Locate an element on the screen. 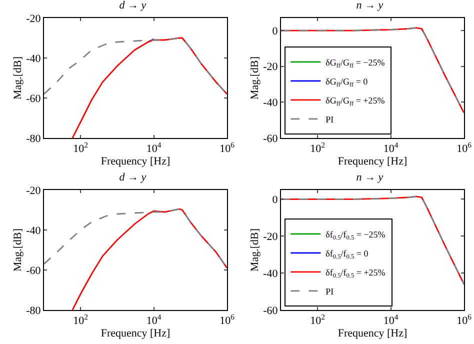 This screenshot has width=474, height=344. legend-label: δG$_{ff}$/G$_{ff}$ = −25% is located at coordinates (356, 63).